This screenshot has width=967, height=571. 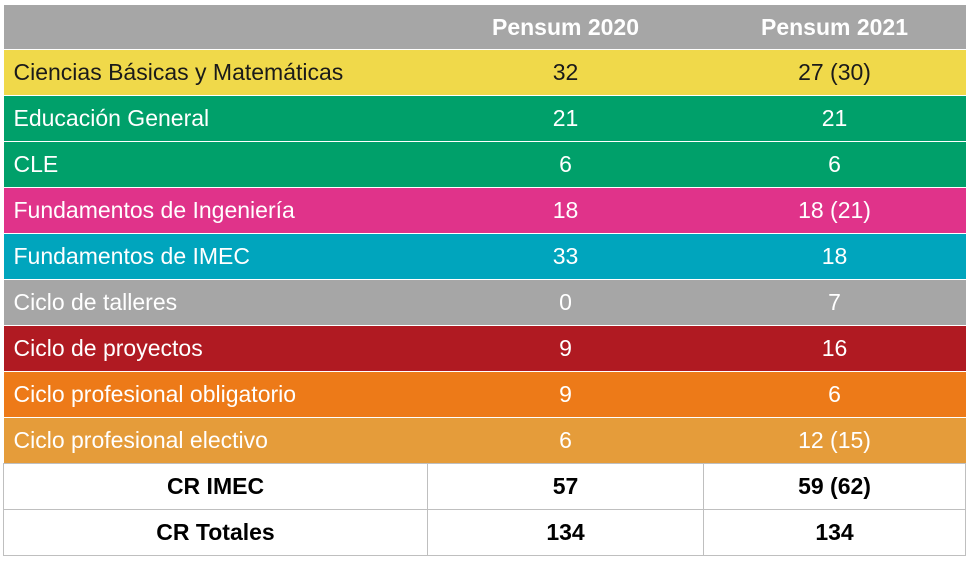 What do you see at coordinates (834, 302) in the screenshot?
I see `row-value-2021: 7` at bounding box center [834, 302].